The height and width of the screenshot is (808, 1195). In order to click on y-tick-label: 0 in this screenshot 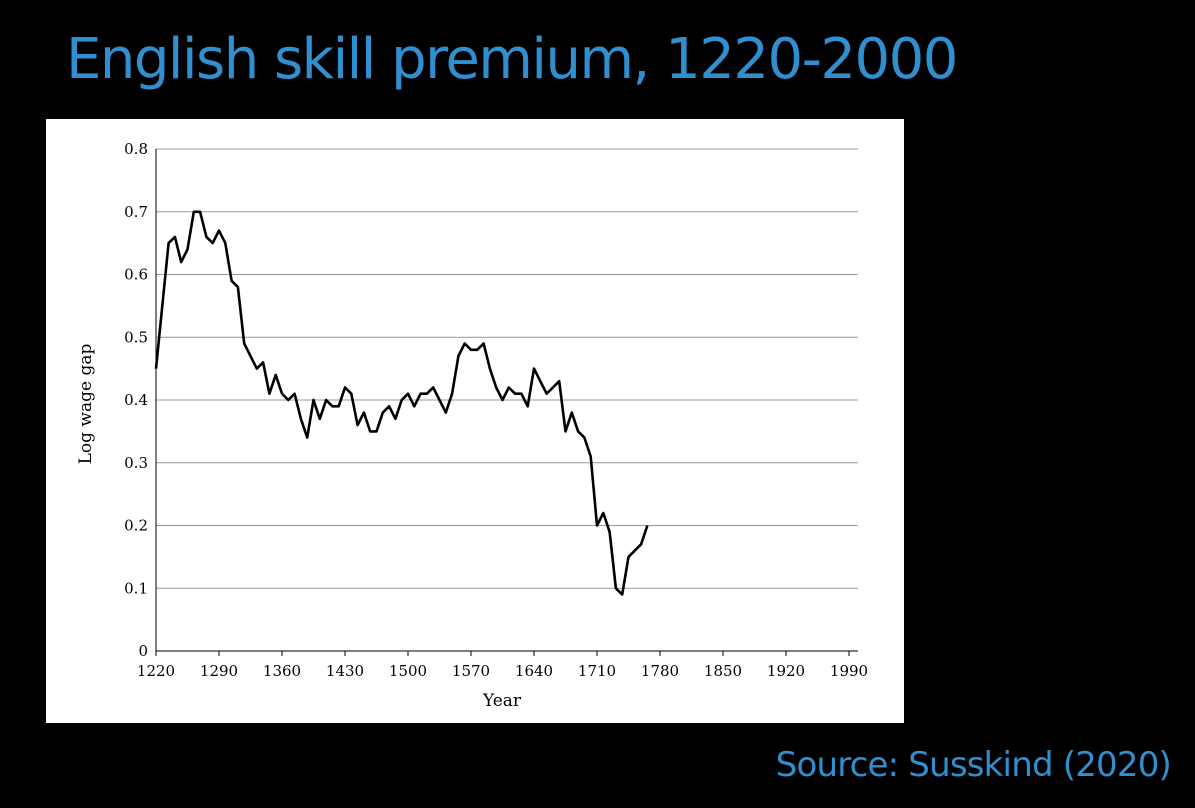, I will do `click(143, 651)`.